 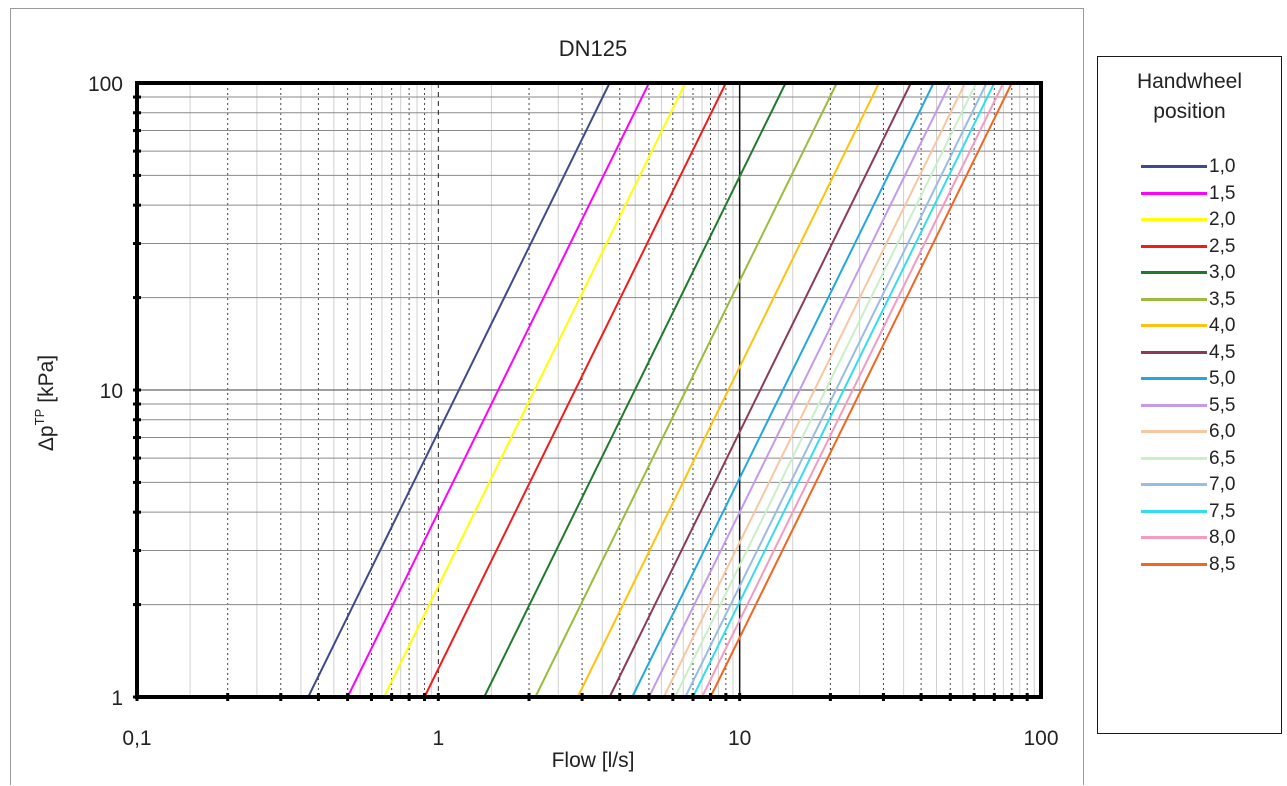 I want to click on legend-label: 3,0, so click(x=1222, y=272).